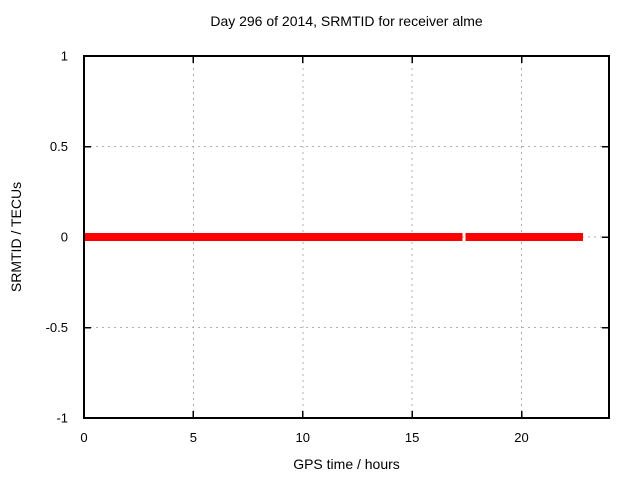 The image size is (640, 480). What do you see at coordinates (64, 56) in the screenshot?
I see `y-tick-label: 1` at bounding box center [64, 56].